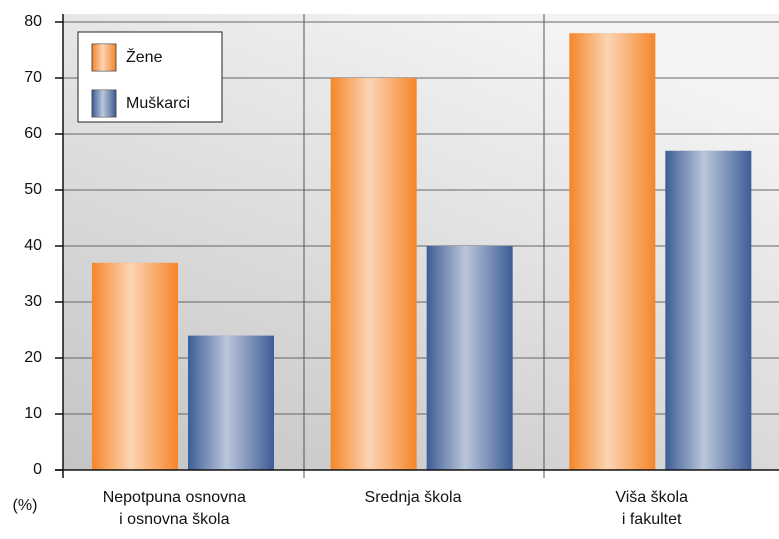 Image resolution: width=779 pixels, height=539 pixels. Describe the element at coordinates (25, 505) in the screenshot. I see `y-axis-label: (%)` at that location.